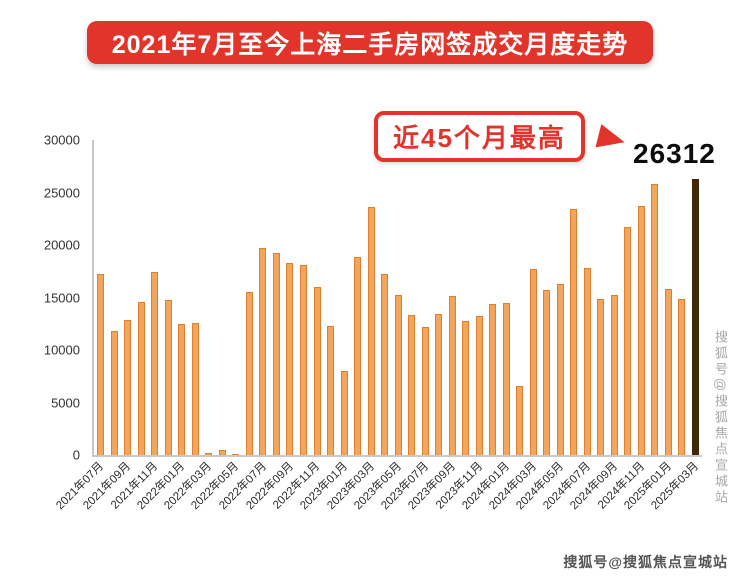 This screenshot has width=740, height=577. I want to click on x-tick-label: 2023年03月, so click(350, 486).